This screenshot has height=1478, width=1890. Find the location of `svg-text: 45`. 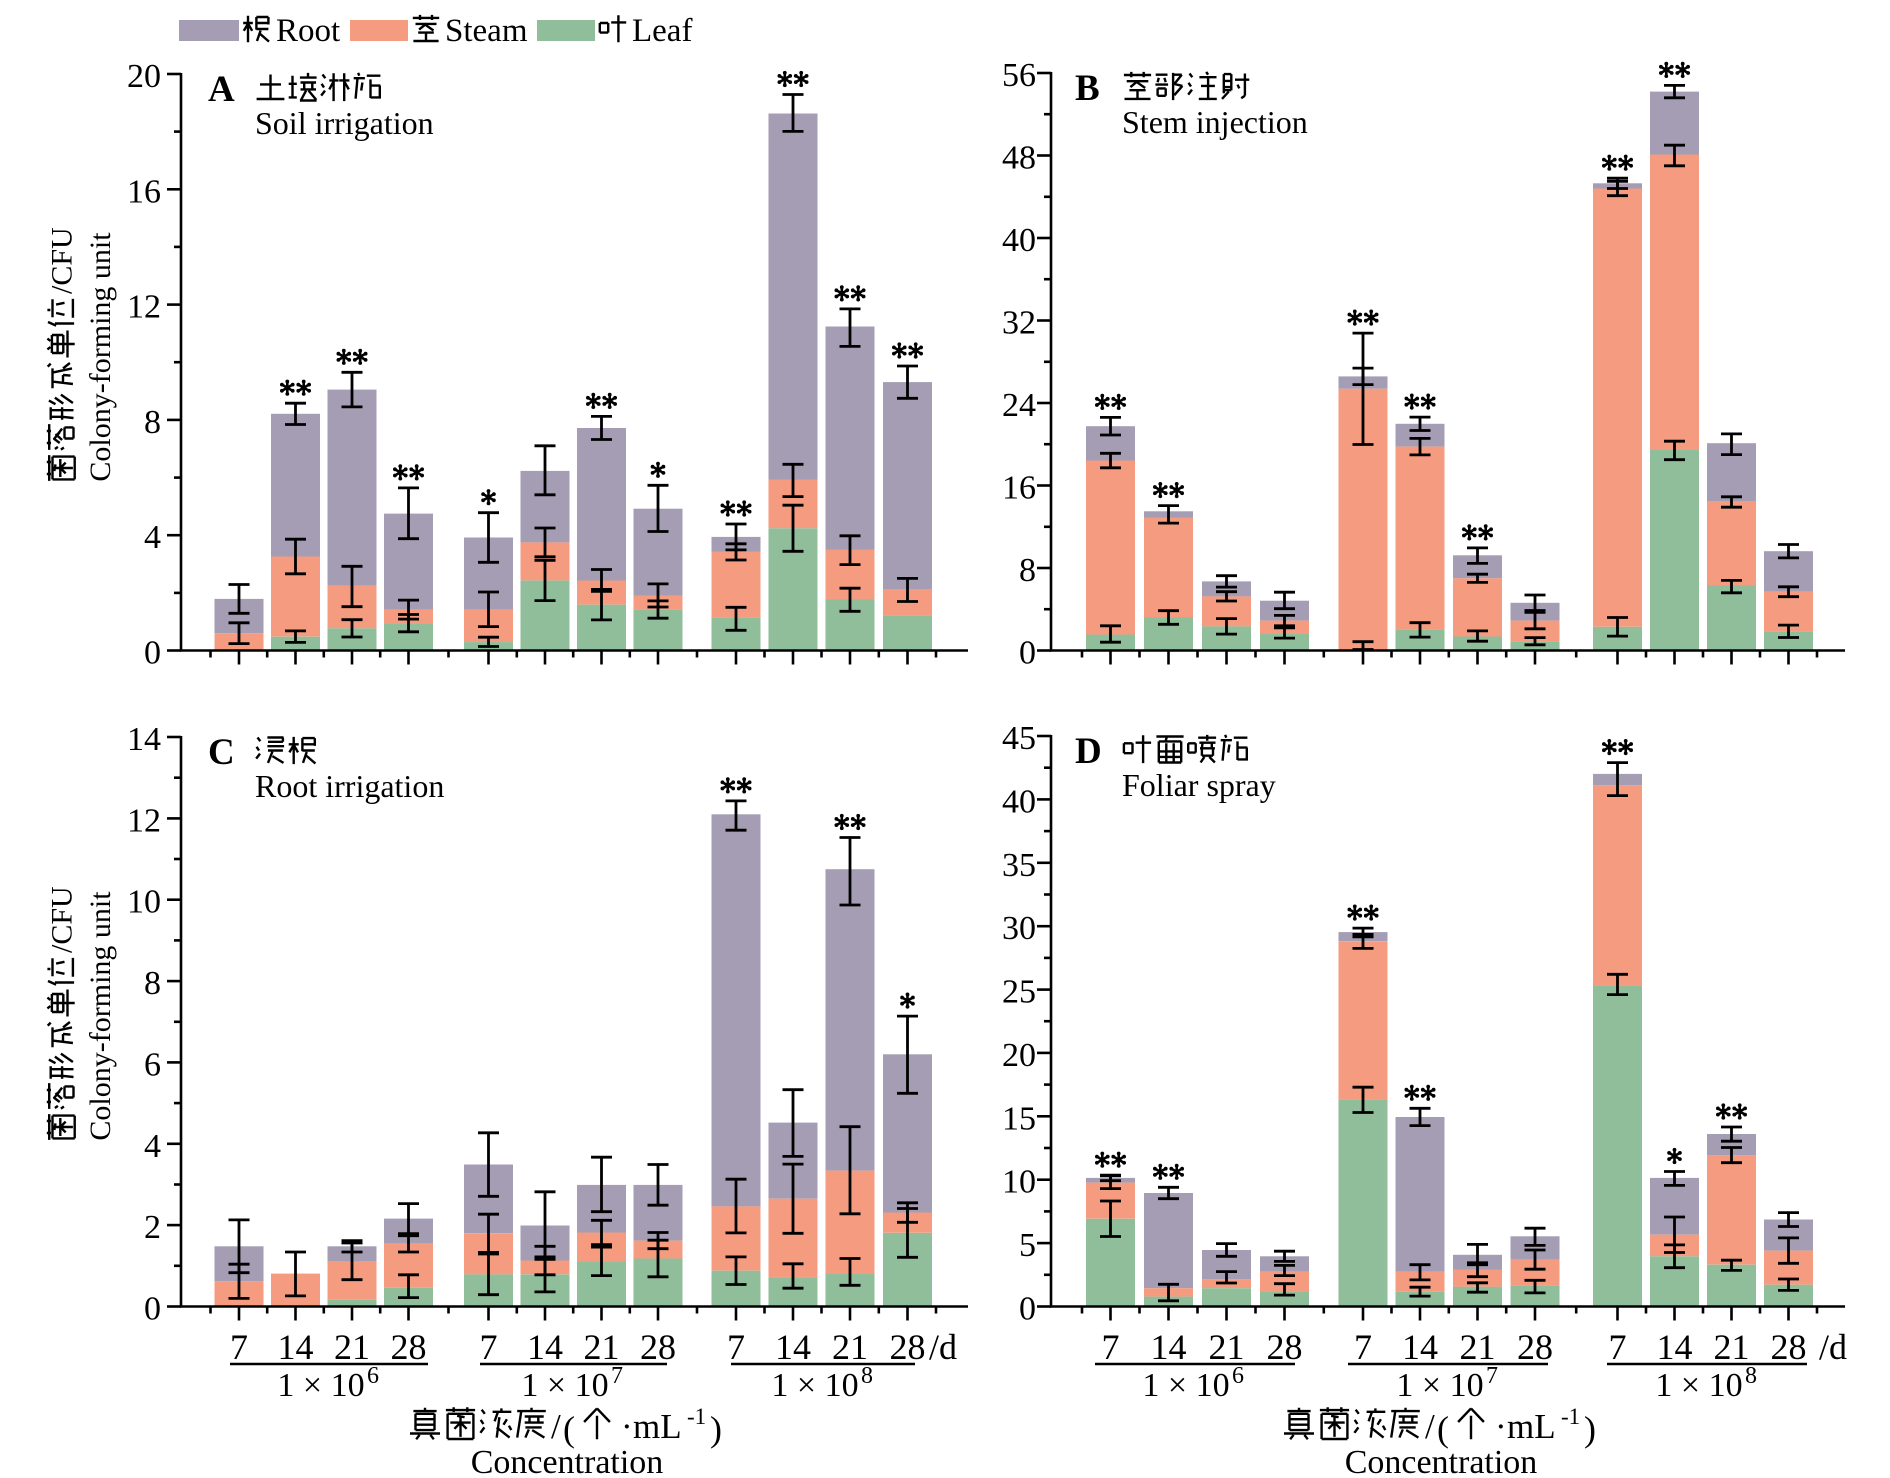

svg-text: 45 is located at coordinates (1019, 738).